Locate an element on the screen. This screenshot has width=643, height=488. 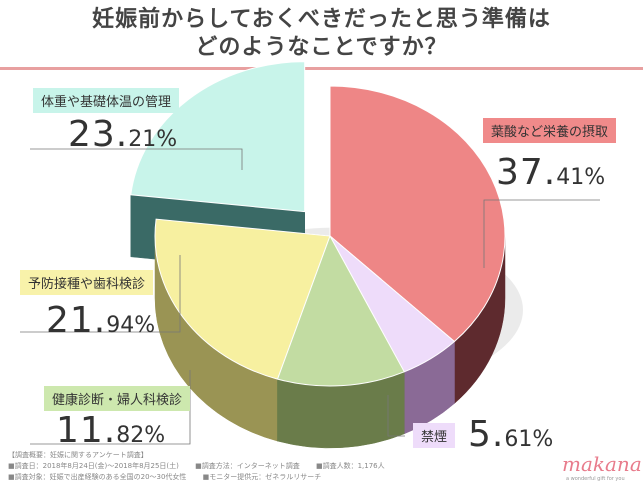
leader-line-quit-smoking is located at coordinates (396, 416).